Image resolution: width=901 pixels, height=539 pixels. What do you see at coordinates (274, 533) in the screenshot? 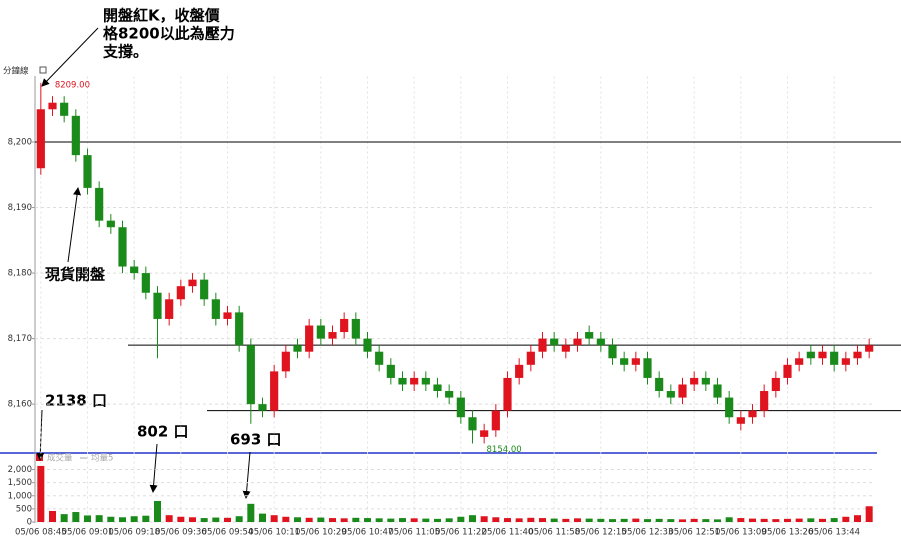
I see `x-tick-label: 05/06 10:11` at bounding box center [274, 533].